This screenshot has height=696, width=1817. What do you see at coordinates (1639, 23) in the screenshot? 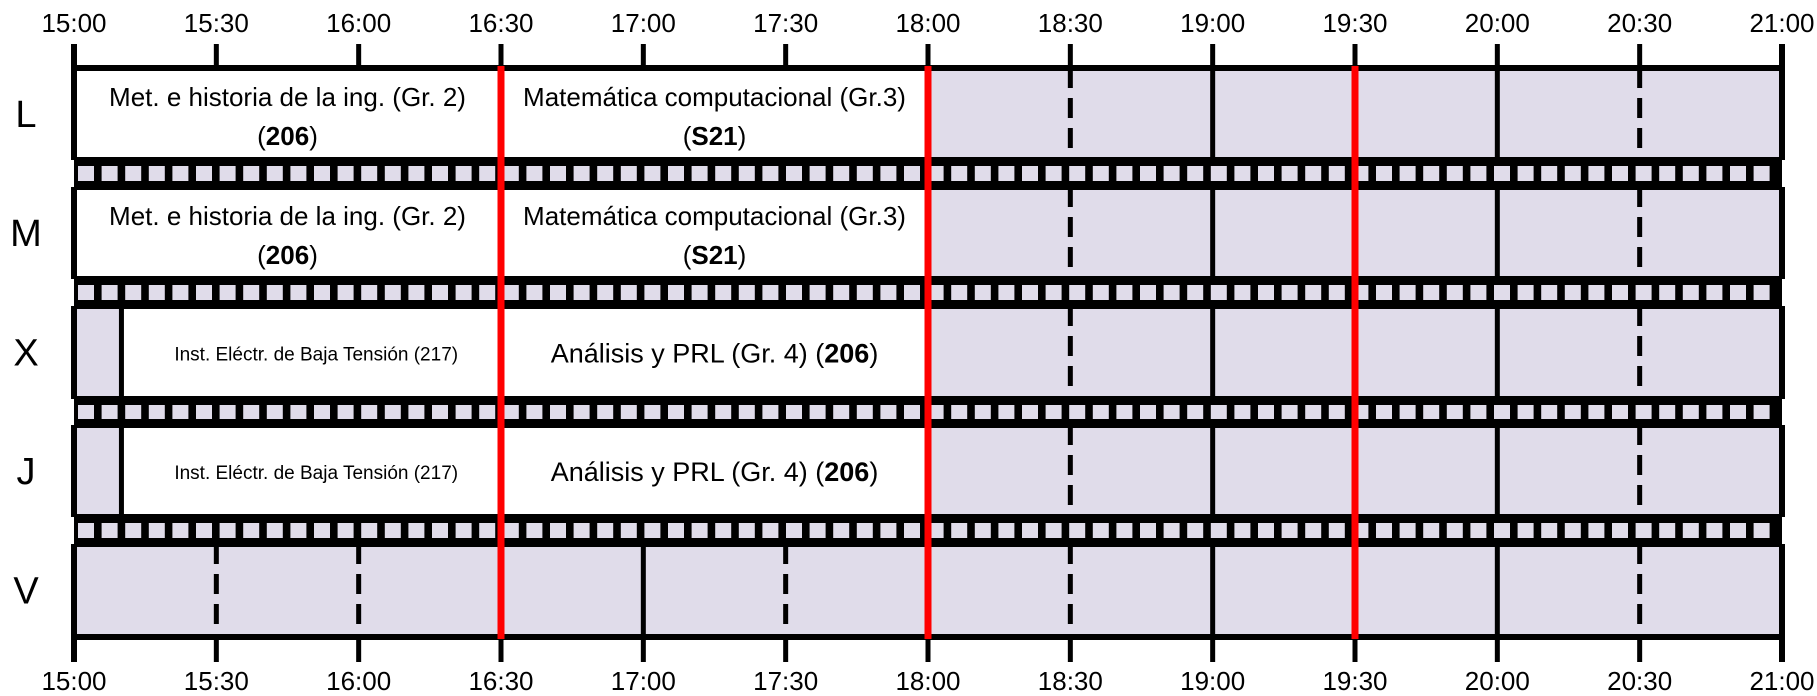
I see `time-label-top: 20:30` at bounding box center [1639, 23].